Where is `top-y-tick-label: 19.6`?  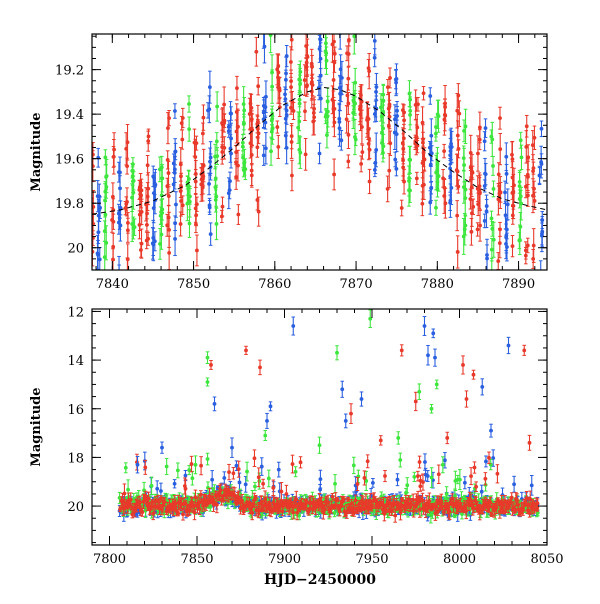
top-y-tick-label: 19.6 is located at coordinates (69, 160).